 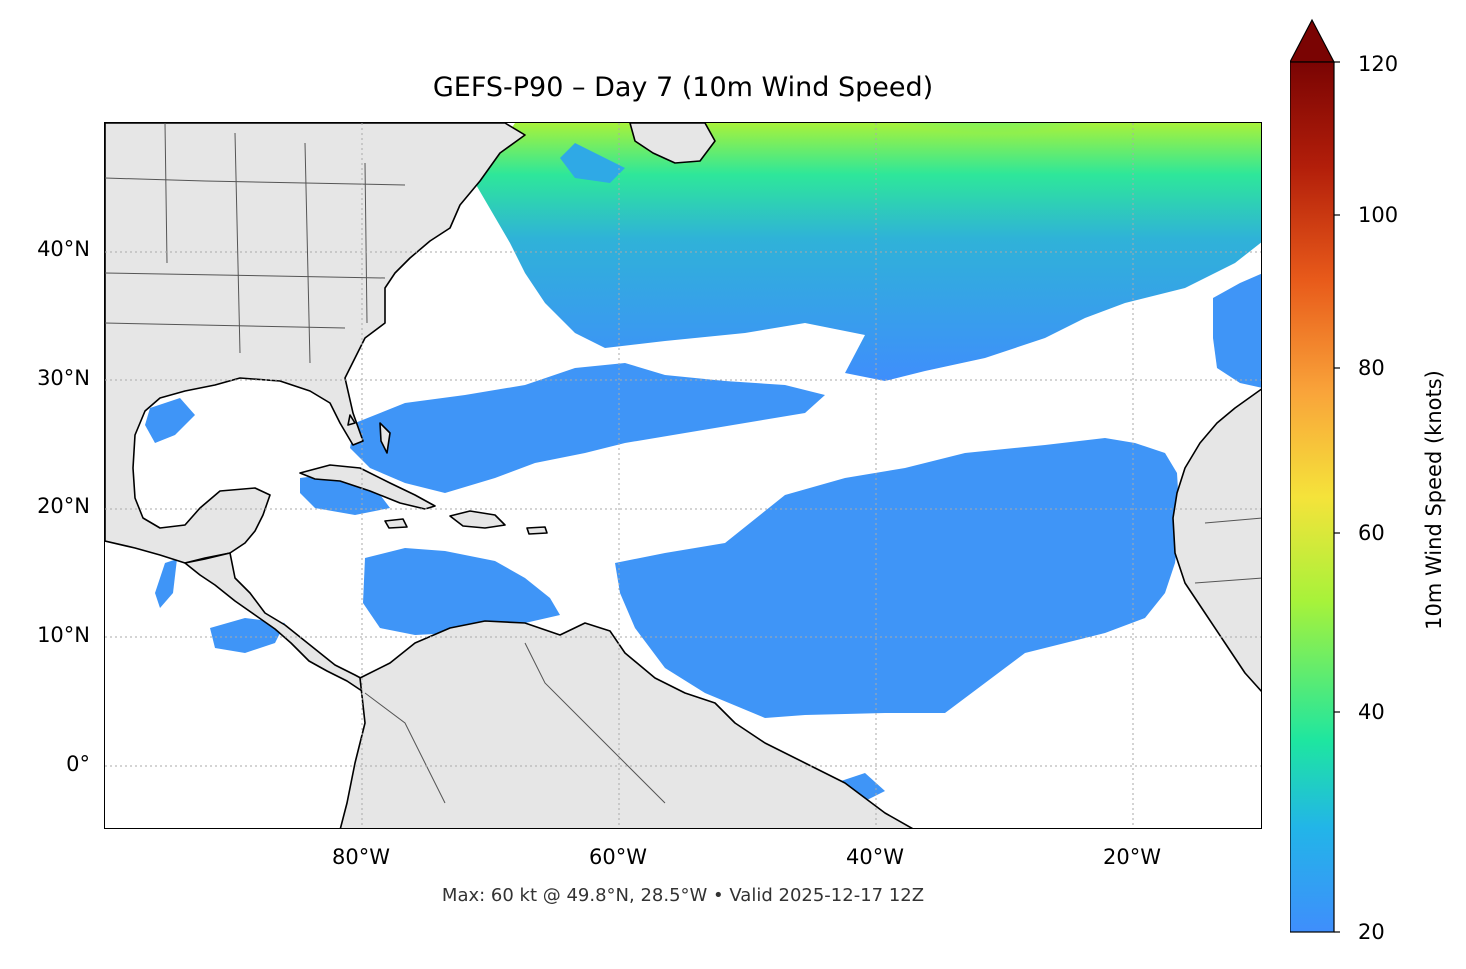 I want to click on colorbar, so click(x=1315, y=475).